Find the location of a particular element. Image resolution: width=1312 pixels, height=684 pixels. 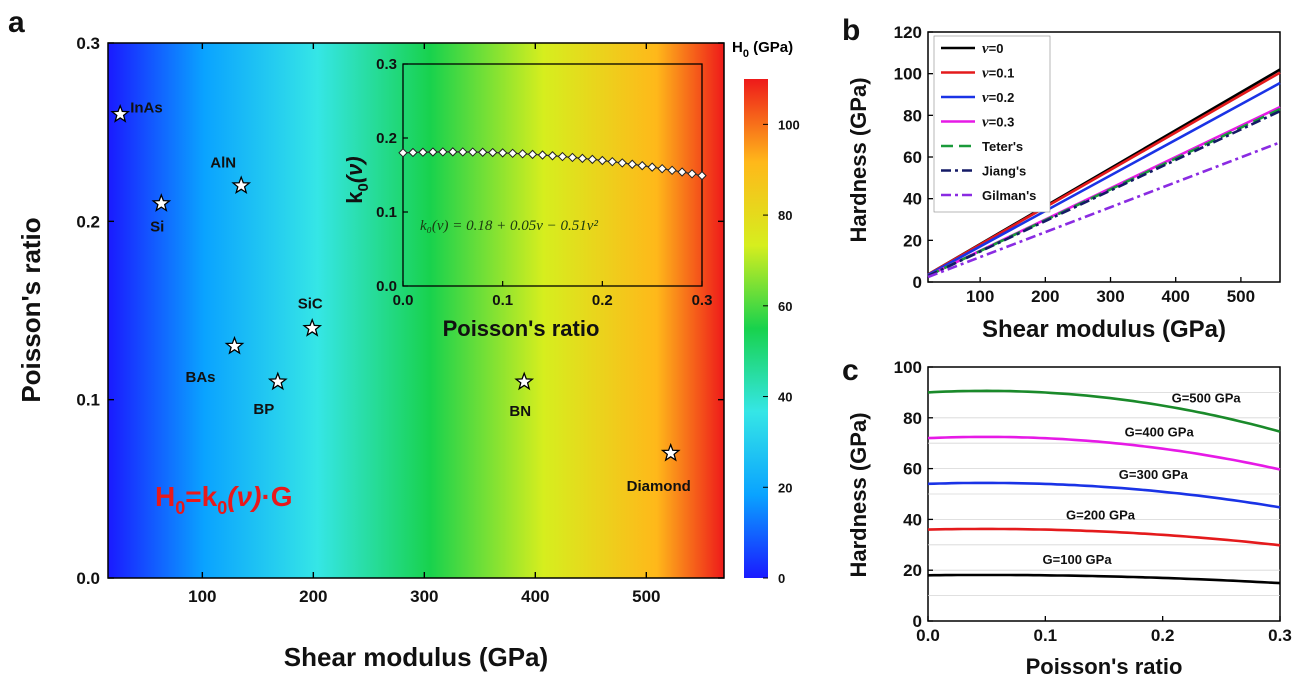

series-label: G=400 GPa is located at coordinates (1160, 432).